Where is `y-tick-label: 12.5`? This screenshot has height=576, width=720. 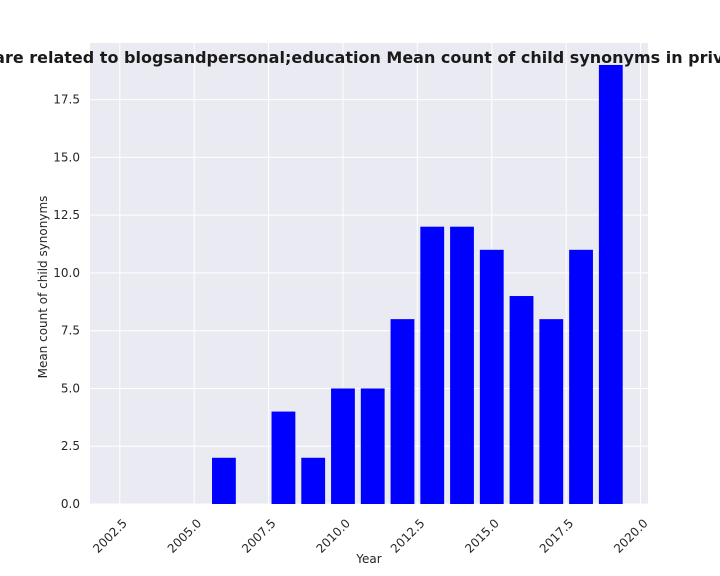
y-tick-label: 12.5 is located at coordinates (66, 215).